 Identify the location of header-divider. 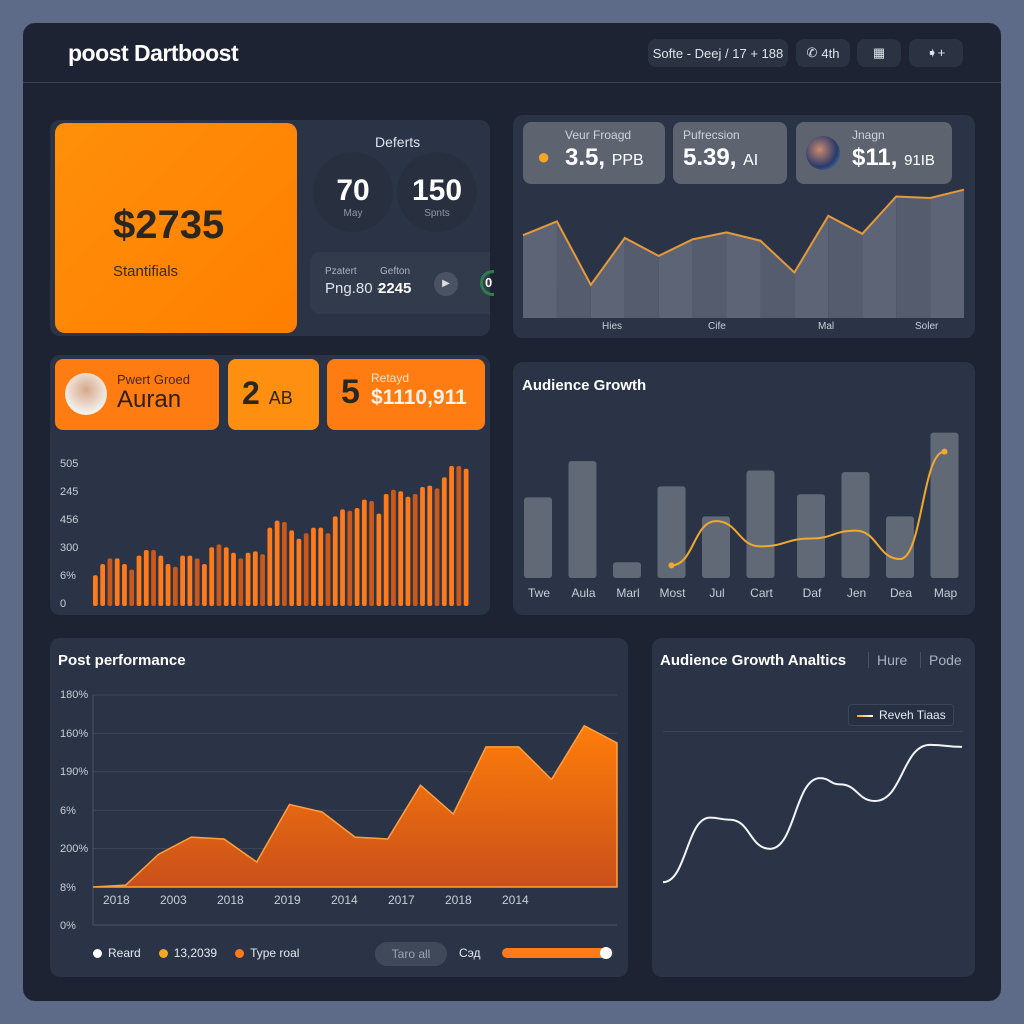
(512, 82).